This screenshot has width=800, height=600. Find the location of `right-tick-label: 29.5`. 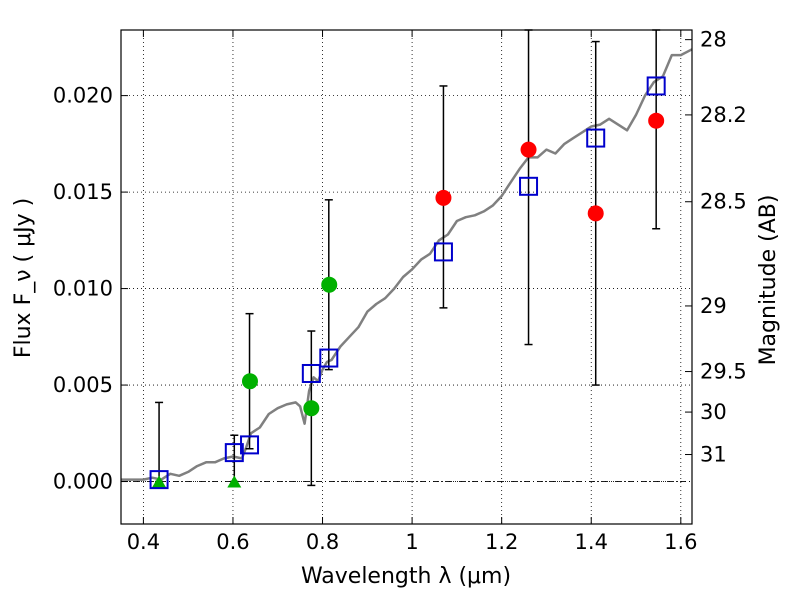

right-tick-label: 29.5 is located at coordinates (723, 372).